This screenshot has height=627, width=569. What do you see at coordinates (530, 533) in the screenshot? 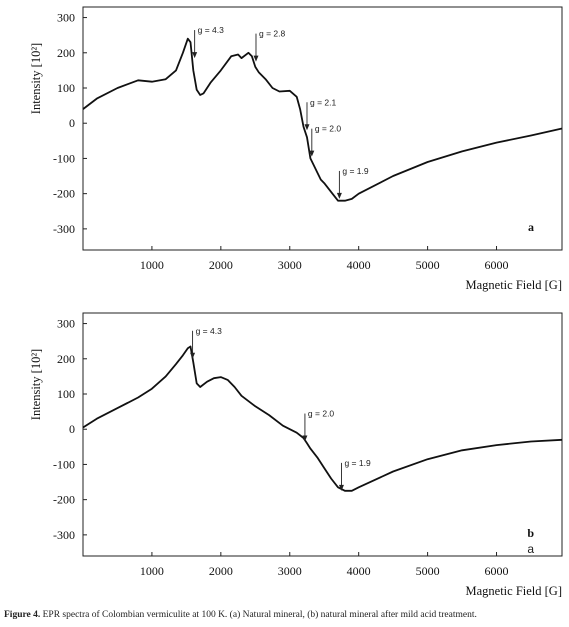
I see `panel-label: b` at bounding box center [530, 533].